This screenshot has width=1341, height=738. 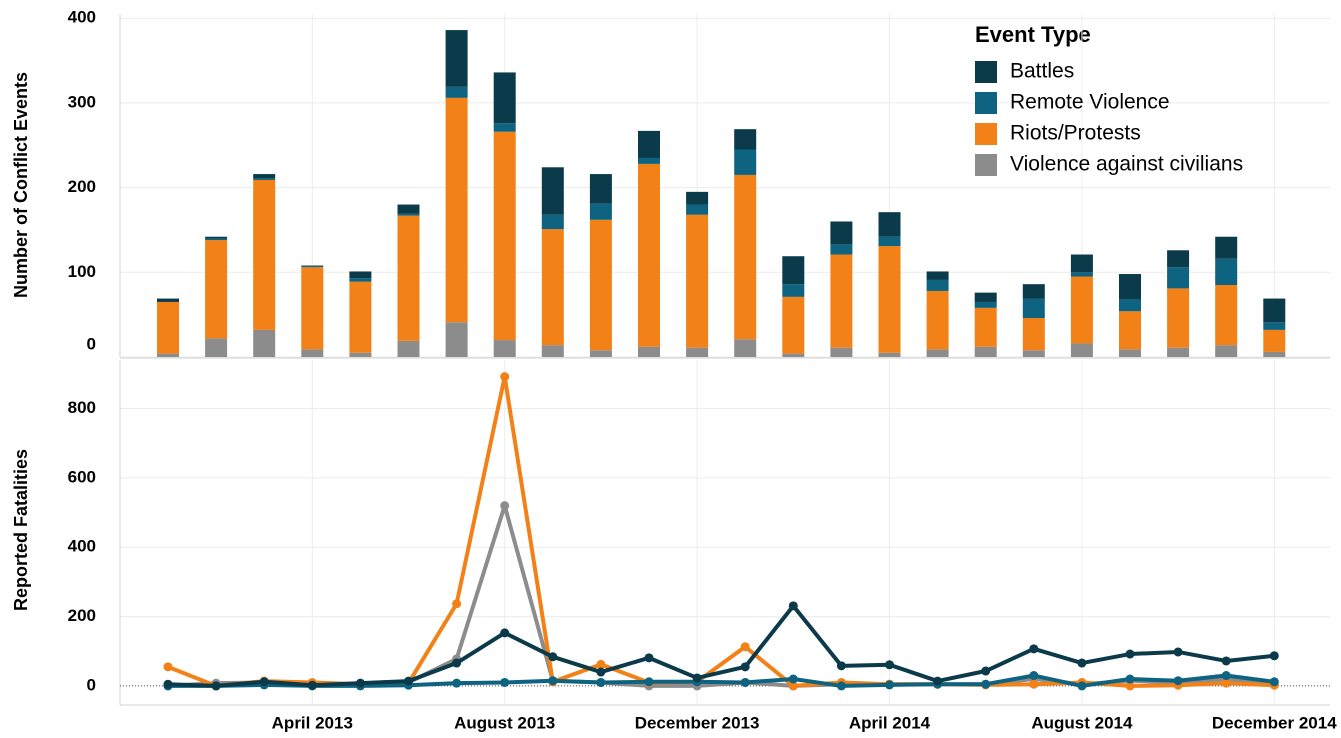 I want to click on y-tick-label: 800, so click(x=82, y=407).